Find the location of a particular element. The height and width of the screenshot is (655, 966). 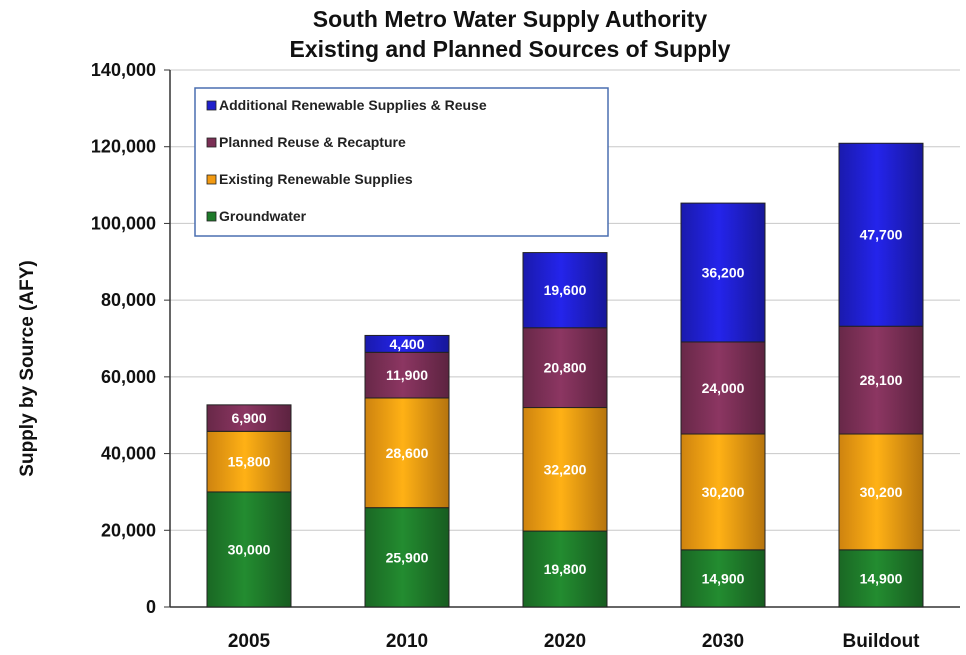

y-axis-label: Supply by Source (AFY) is located at coordinates (27, 368).